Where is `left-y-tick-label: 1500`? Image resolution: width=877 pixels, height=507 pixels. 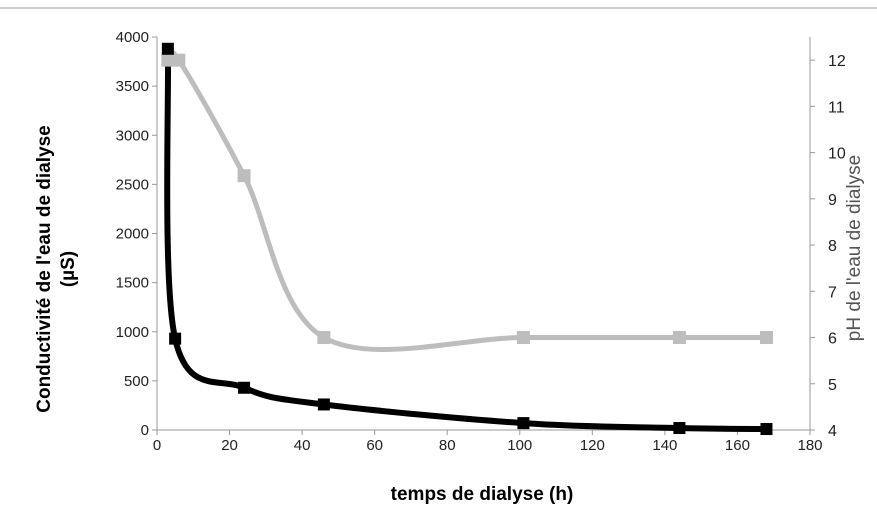 left-y-tick-label: 1500 is located at coordinates (132, 283).